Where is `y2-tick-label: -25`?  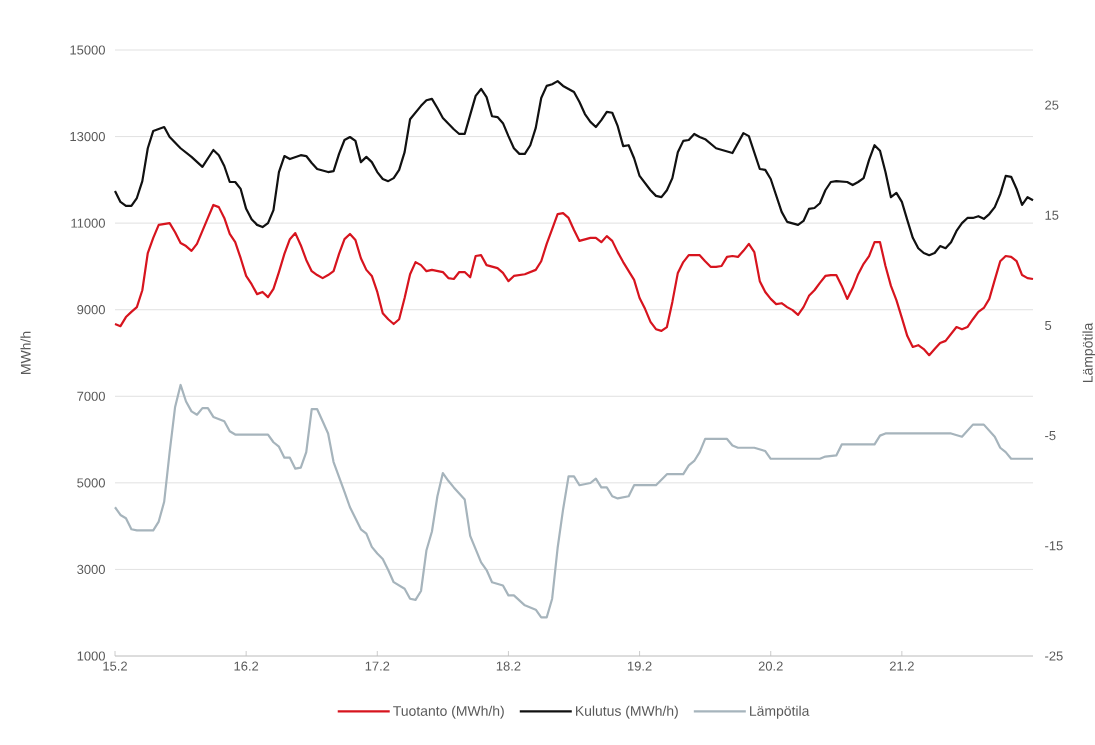 y2-tick-label: -25 is located at coordinates (1054, 656).